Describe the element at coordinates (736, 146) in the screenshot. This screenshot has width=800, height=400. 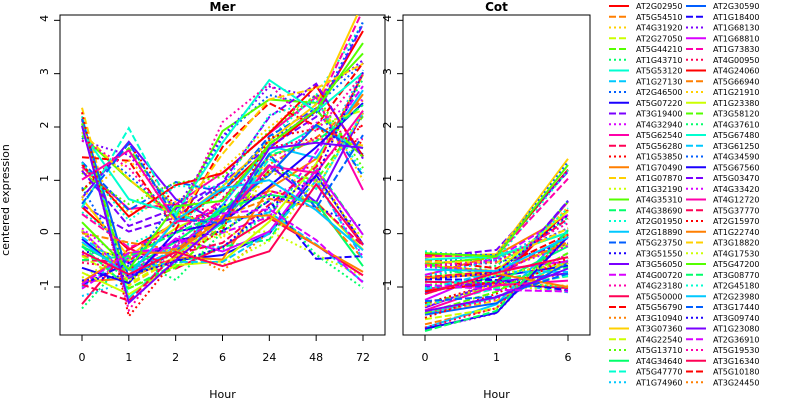
I see `legend-label: AT3G61250` at that location.